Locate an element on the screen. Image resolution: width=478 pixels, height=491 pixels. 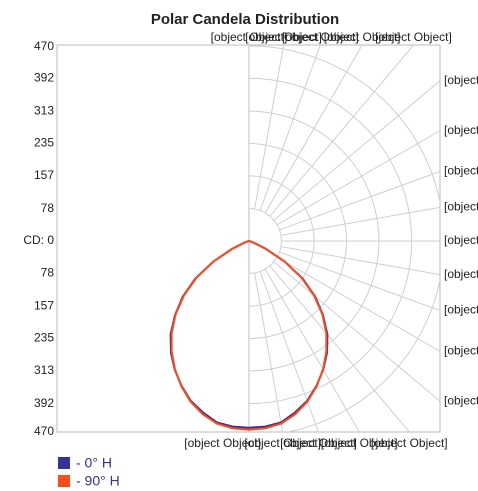
y-tick-label: CD: 0 is located at coordinates (38, 240).